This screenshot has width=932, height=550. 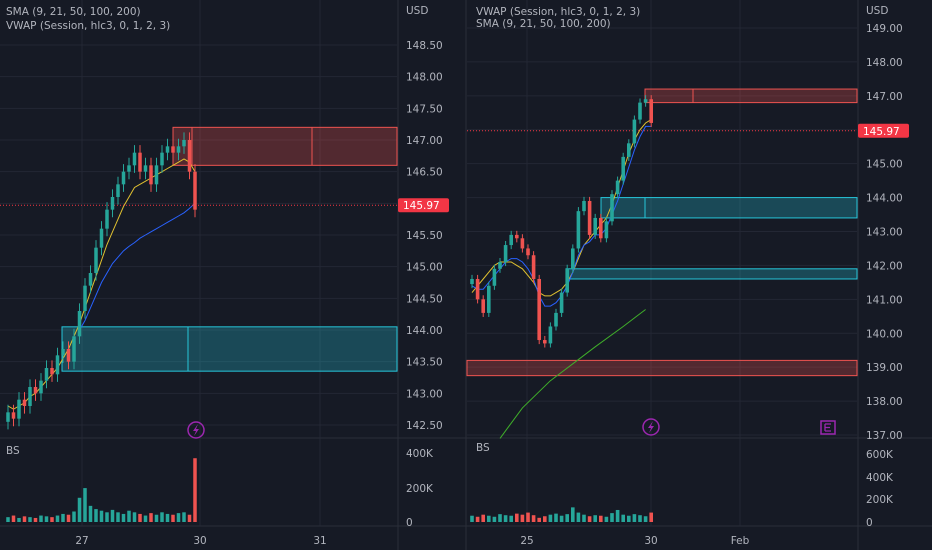 I want to click on volume-tick-label: 200K, so click(x=420, y=489).